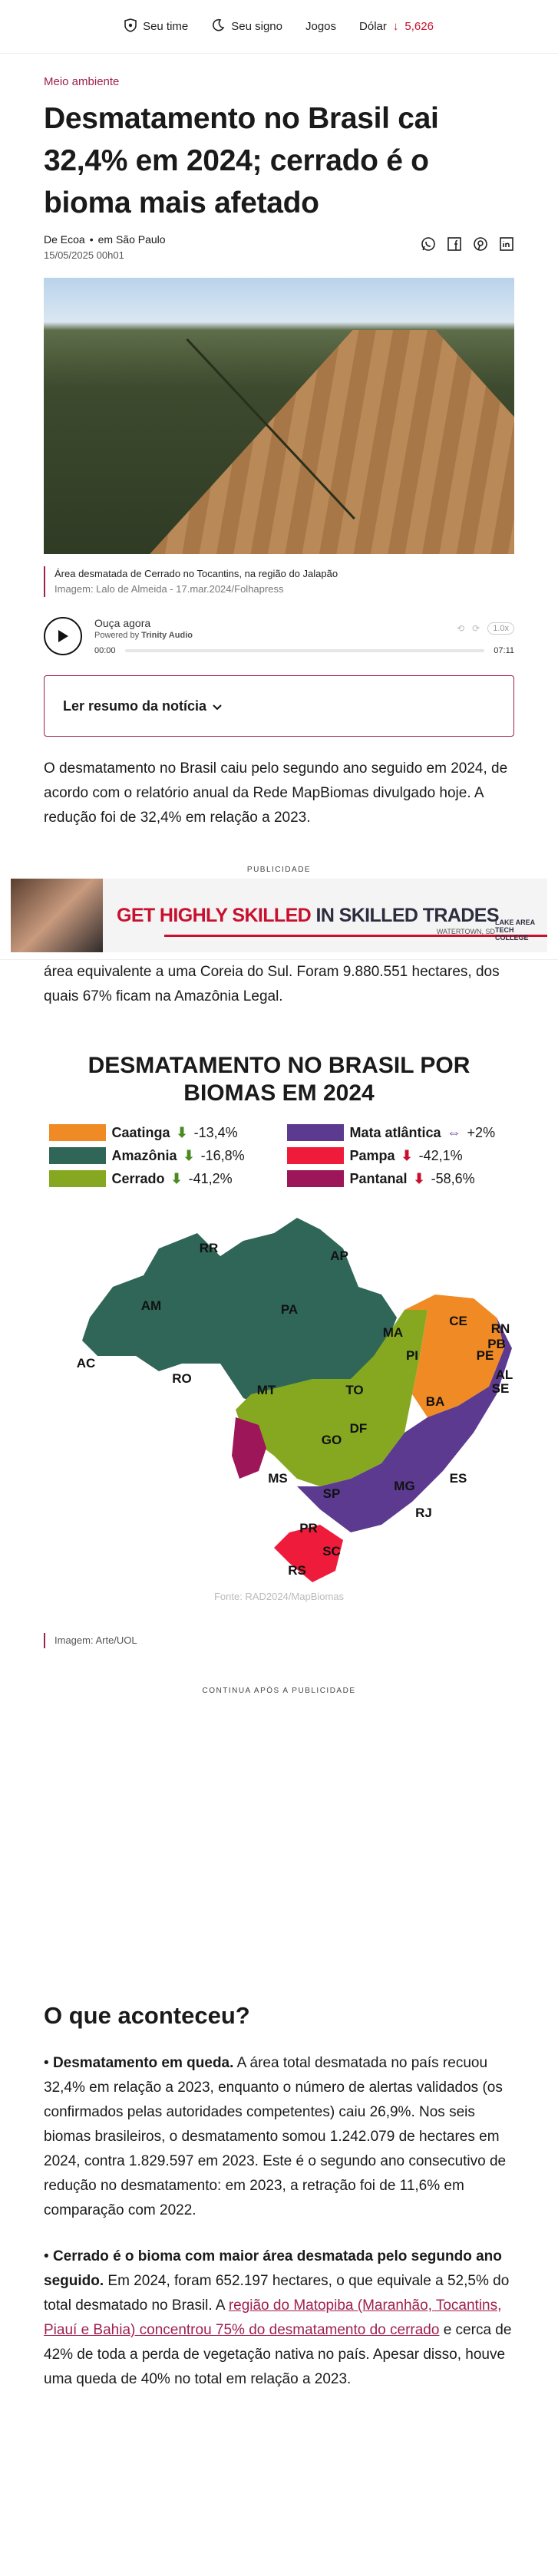 This screenshot has width=558, height=2576. I want to click on legend-name: Pantanal, so click(378, 1178).